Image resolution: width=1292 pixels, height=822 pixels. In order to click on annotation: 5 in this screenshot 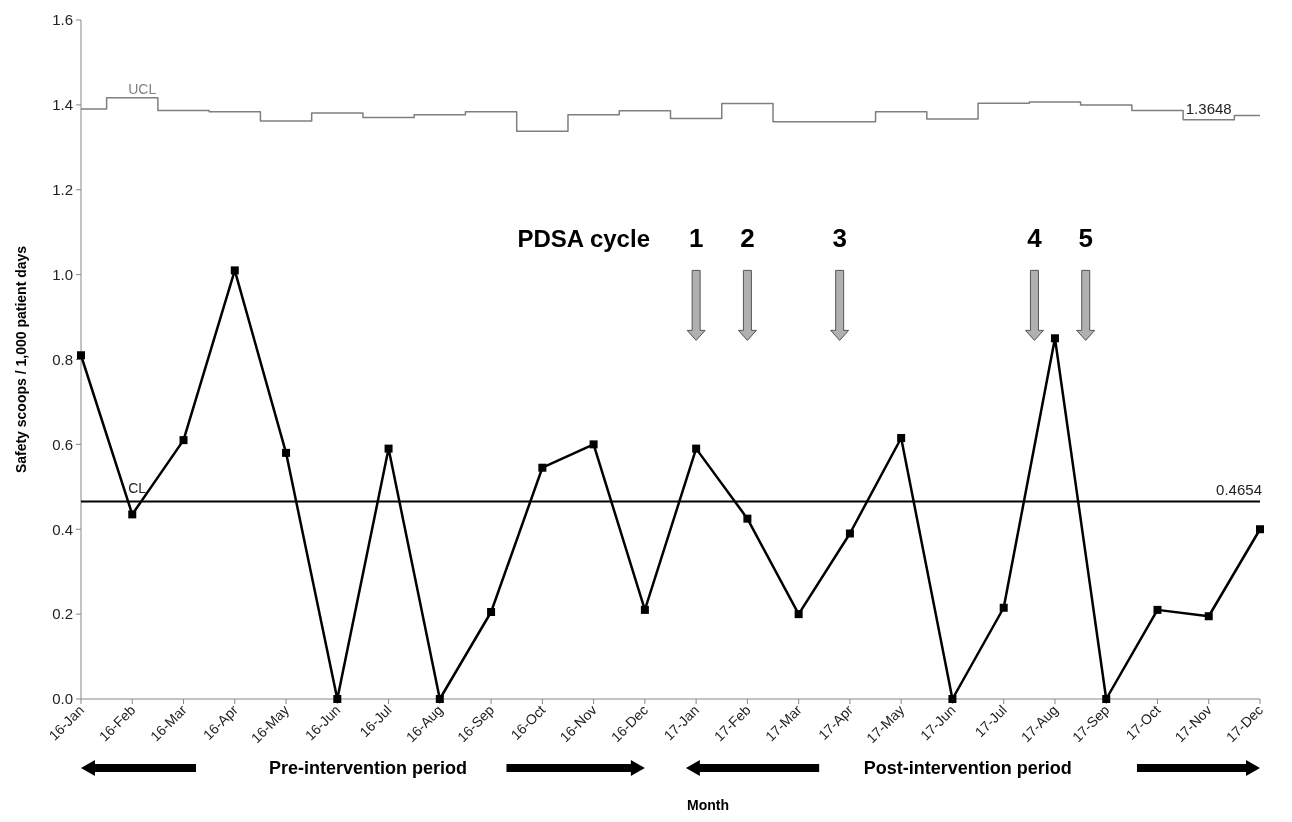, I will do `click(1085, 238)`.